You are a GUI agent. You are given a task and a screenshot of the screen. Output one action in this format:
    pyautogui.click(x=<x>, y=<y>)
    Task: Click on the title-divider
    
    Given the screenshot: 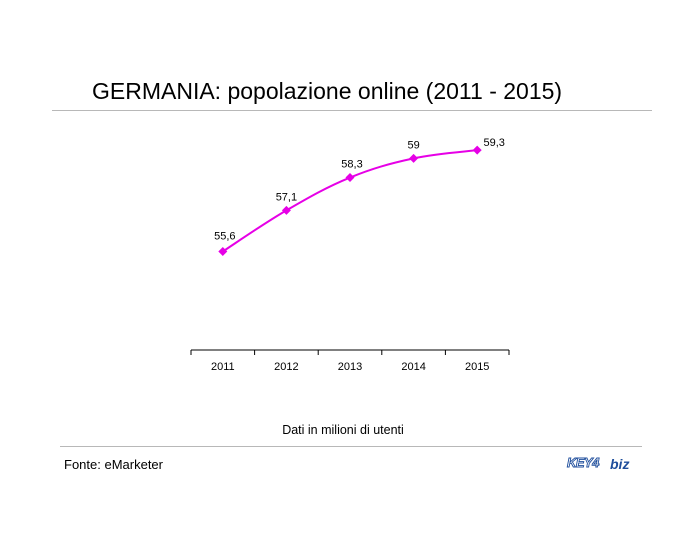 What is the action you would take?
    pyautogui.click(x=352, y=110)
    